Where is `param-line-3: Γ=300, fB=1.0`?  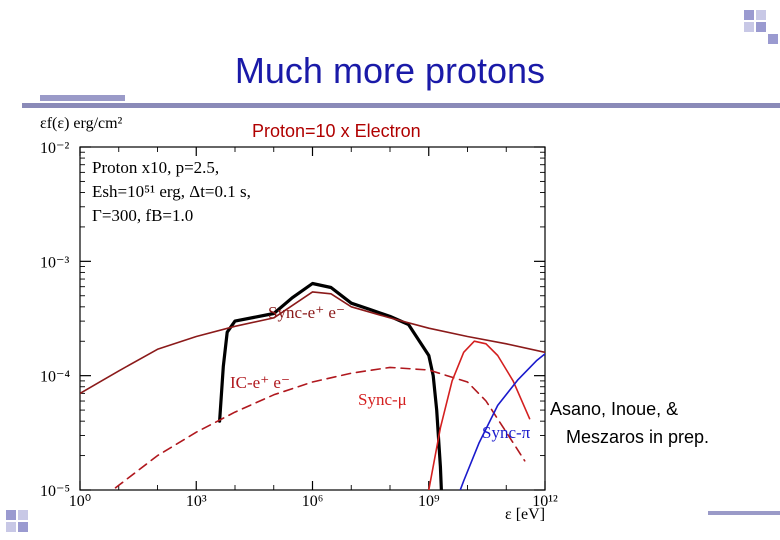
param-line-3: Γ=300, fB=1.0 is located at coordinates (142, 215).